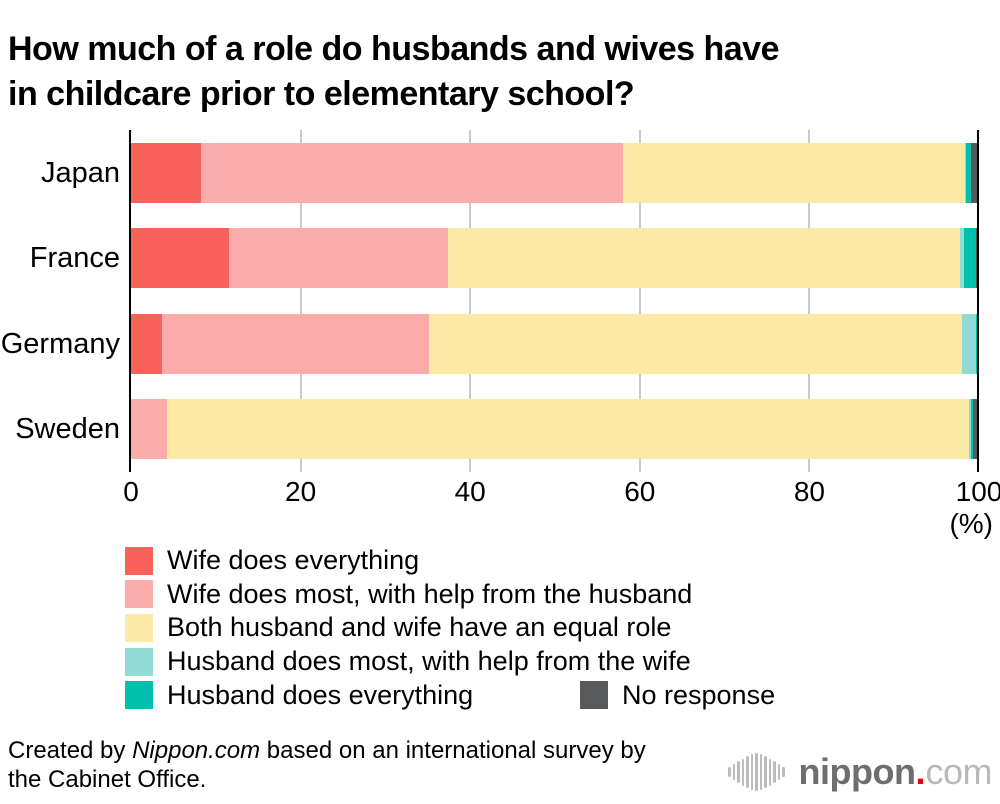 The image size is (1000, 804). What do you see at coordinates (857, 771) in the screenshot?
I see `logo-word: nippon` at bounding box center [857, 771].